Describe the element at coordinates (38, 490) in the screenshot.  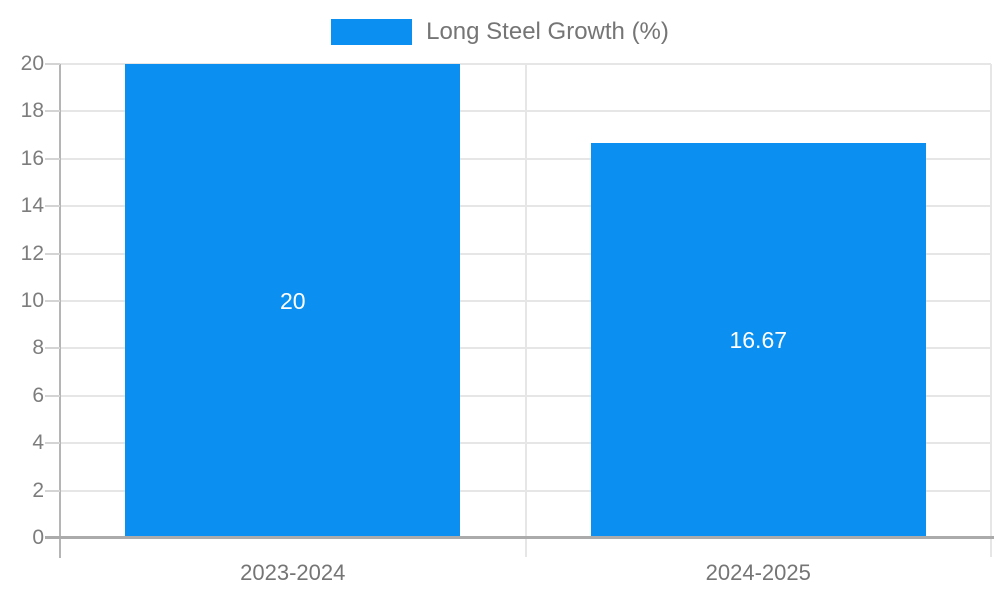
I see `y-axis-tick-label: 2` at that location.